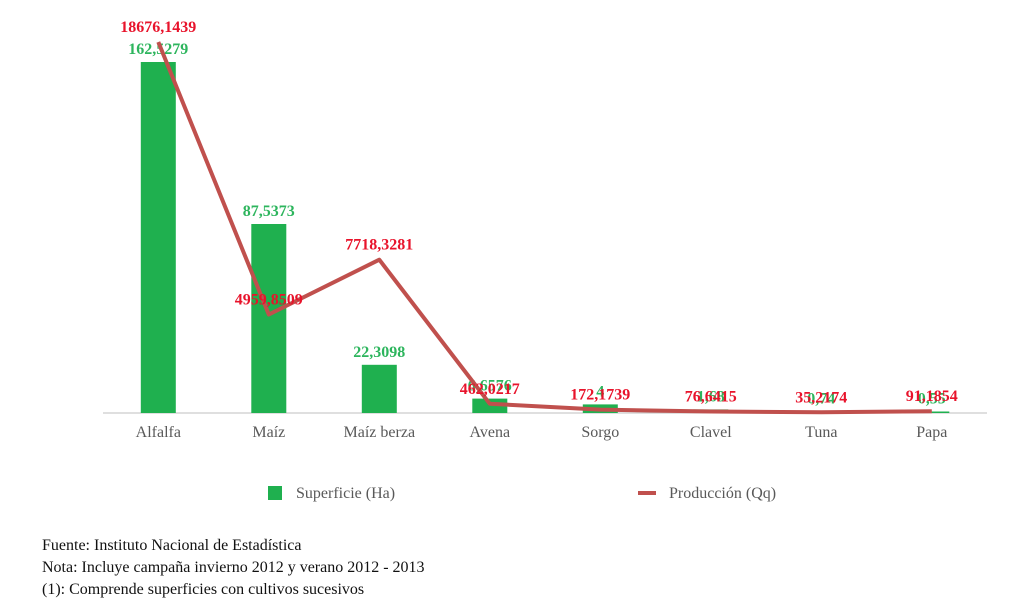 Image resolution: width=1024 pixels, height=609 pixels. I want to click on line-value-label-6: 35,2174, so click(821, 397).